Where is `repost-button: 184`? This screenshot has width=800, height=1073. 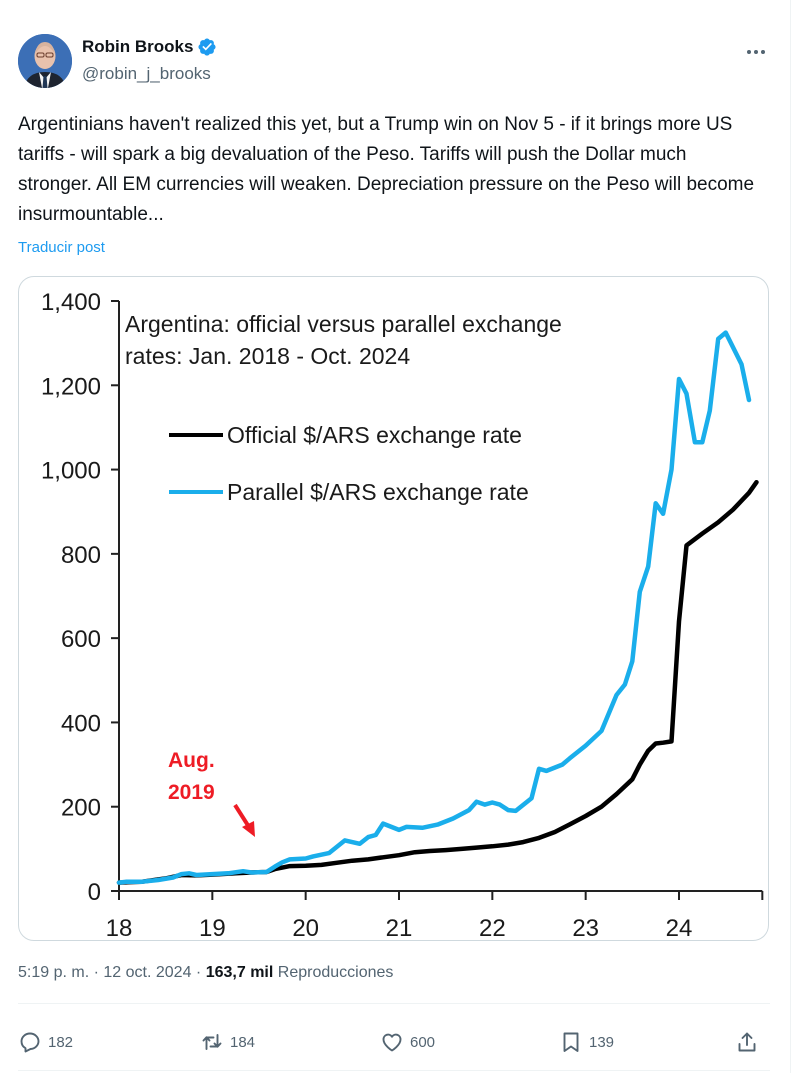 repost-button: 184 is located at coordinates (227, 1042).